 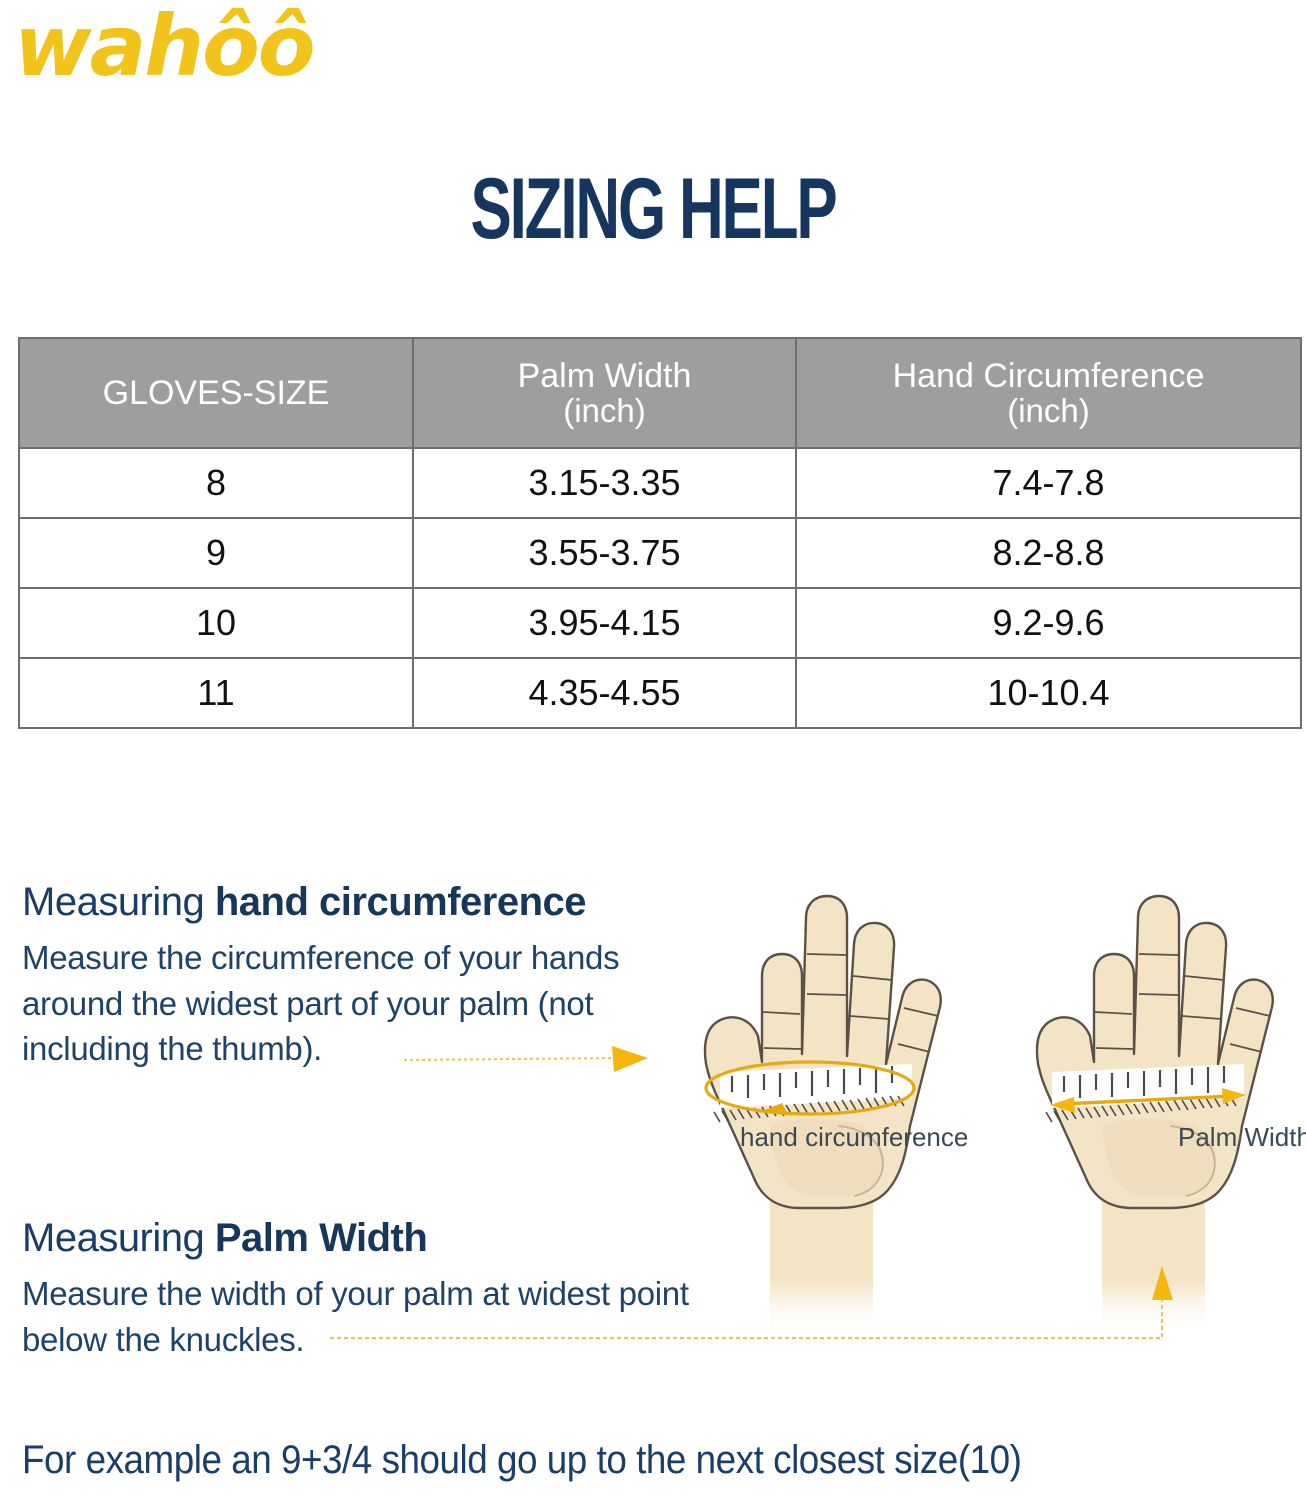 I want to click on cell-size: 10, so click(x=216, y=623).